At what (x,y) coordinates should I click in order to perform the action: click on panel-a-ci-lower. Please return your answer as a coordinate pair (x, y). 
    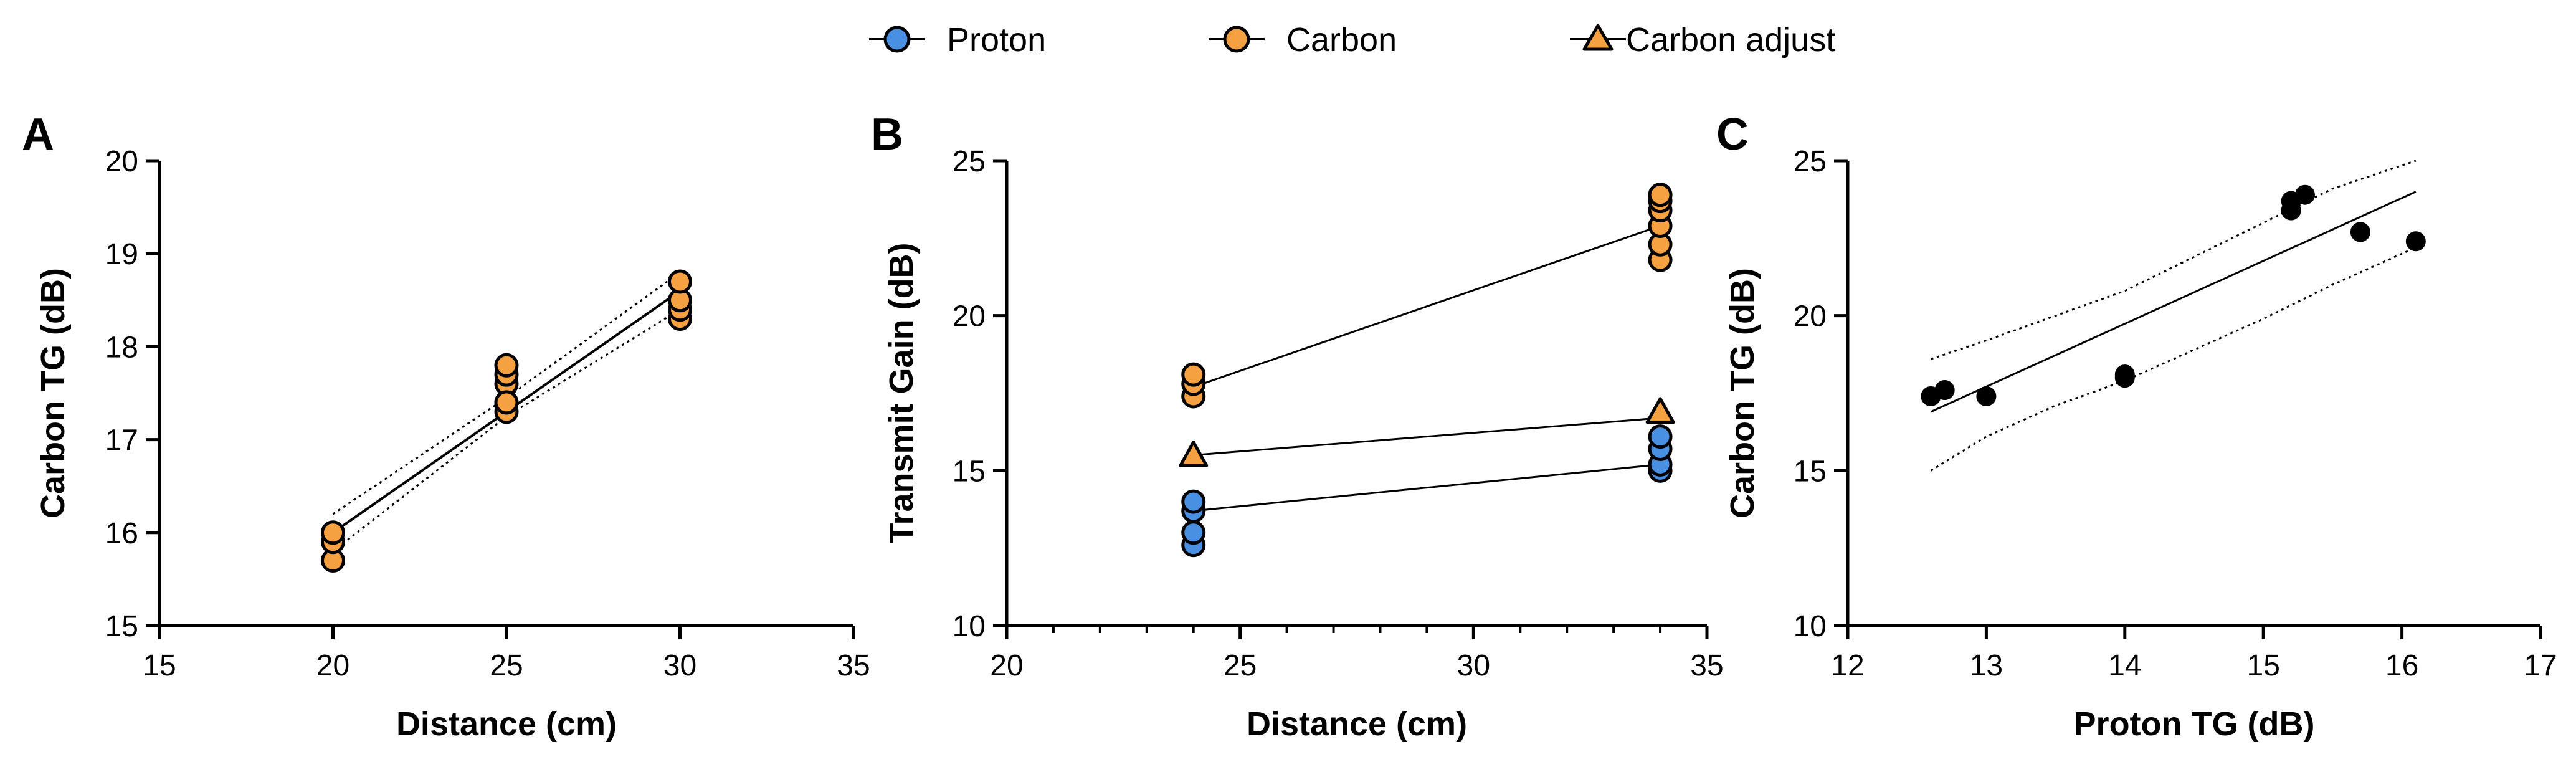
    Looking at the image, I should click on (507, 430).